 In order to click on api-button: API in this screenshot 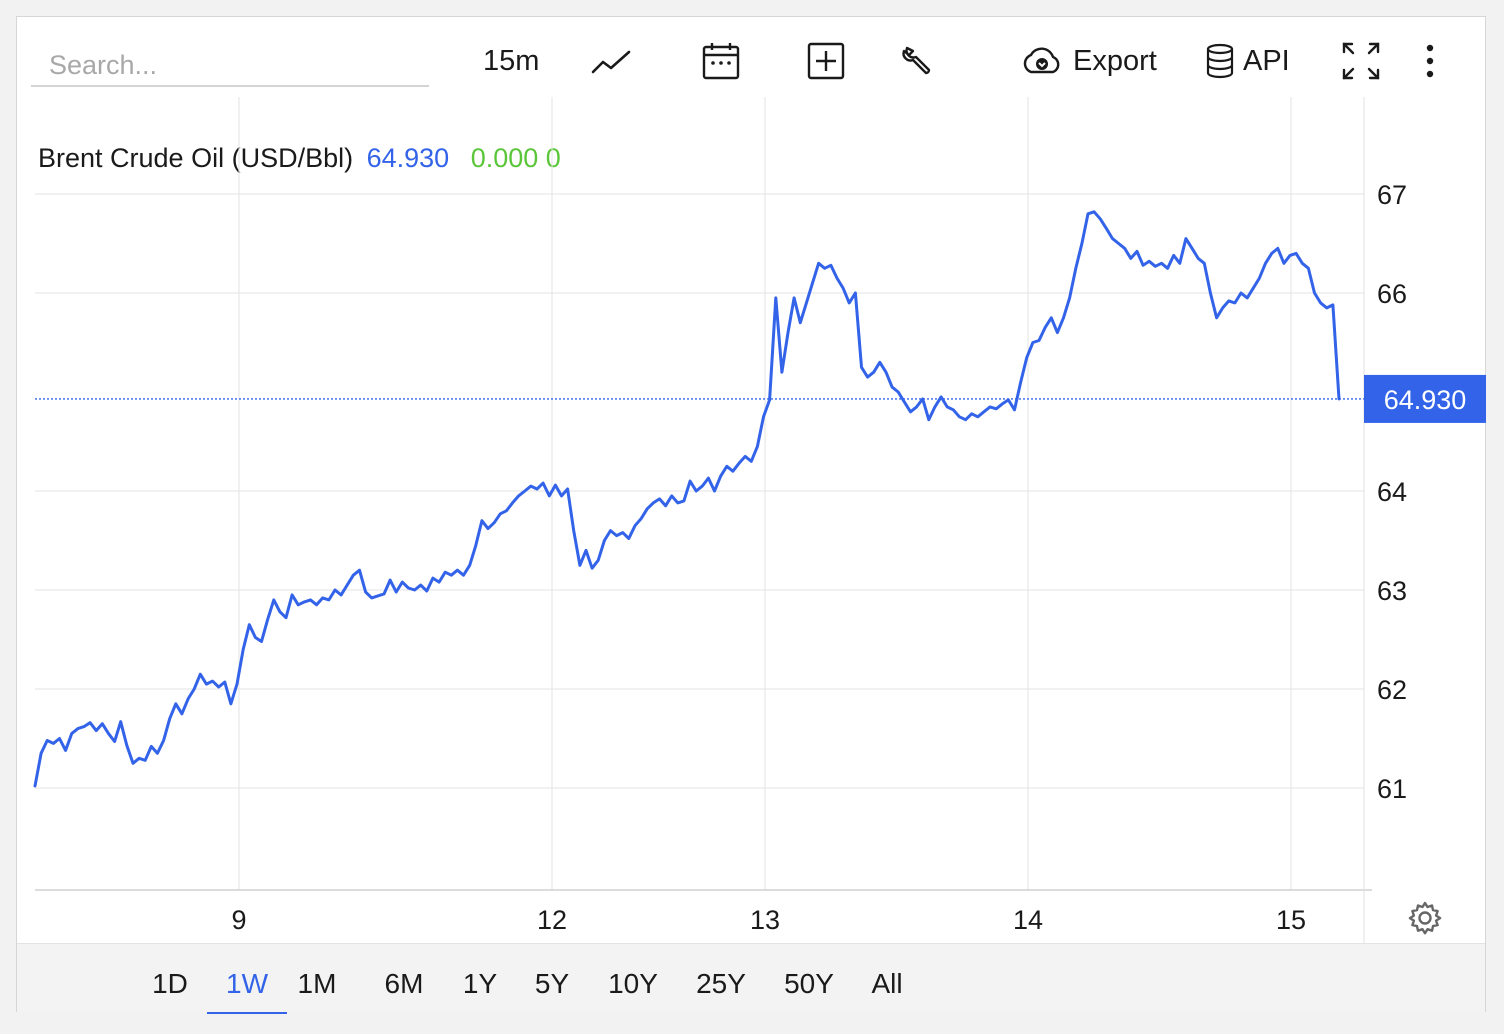, I will do `click(1247, 61)`.